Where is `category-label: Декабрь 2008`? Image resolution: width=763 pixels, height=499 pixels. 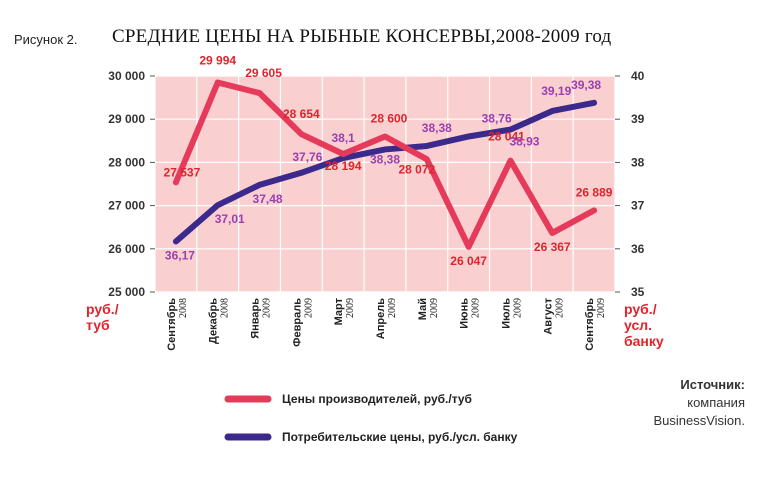 category-label: Декабрь 2008 is located at coordinates (219, 321).